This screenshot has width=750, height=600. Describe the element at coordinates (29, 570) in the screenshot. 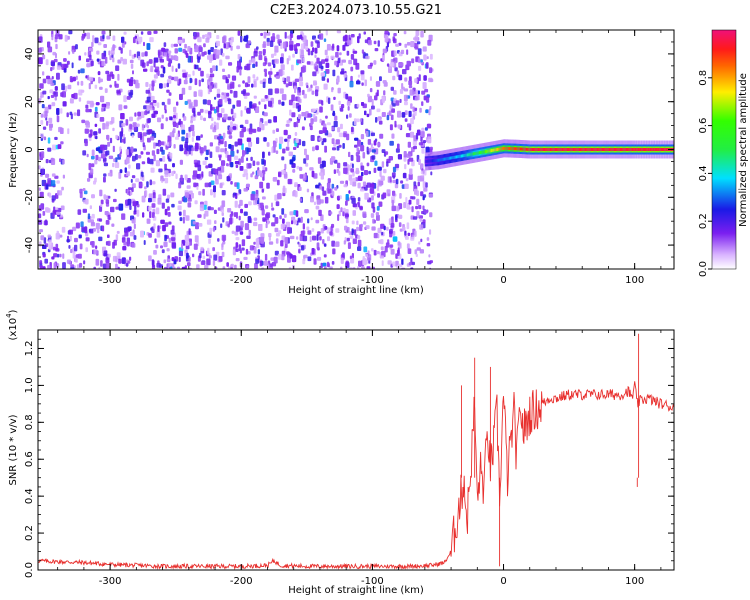

I see `y-tick-label: 0.0` at that location.